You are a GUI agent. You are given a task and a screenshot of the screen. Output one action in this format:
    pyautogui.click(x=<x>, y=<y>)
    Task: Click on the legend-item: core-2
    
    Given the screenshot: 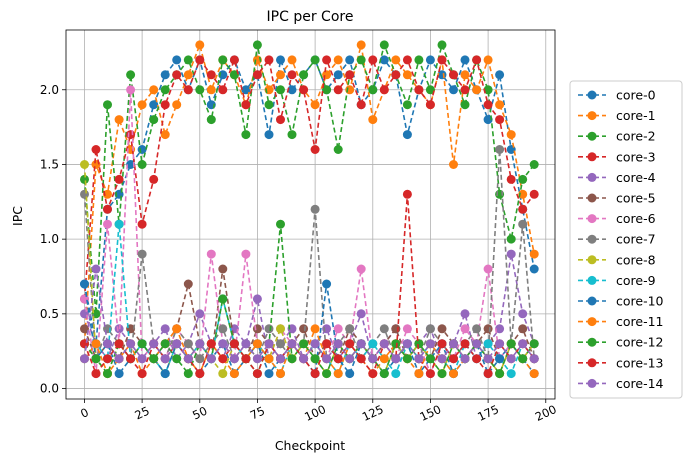 What is the action you would take?
    pyautogui.click(x=617, y=136)
    